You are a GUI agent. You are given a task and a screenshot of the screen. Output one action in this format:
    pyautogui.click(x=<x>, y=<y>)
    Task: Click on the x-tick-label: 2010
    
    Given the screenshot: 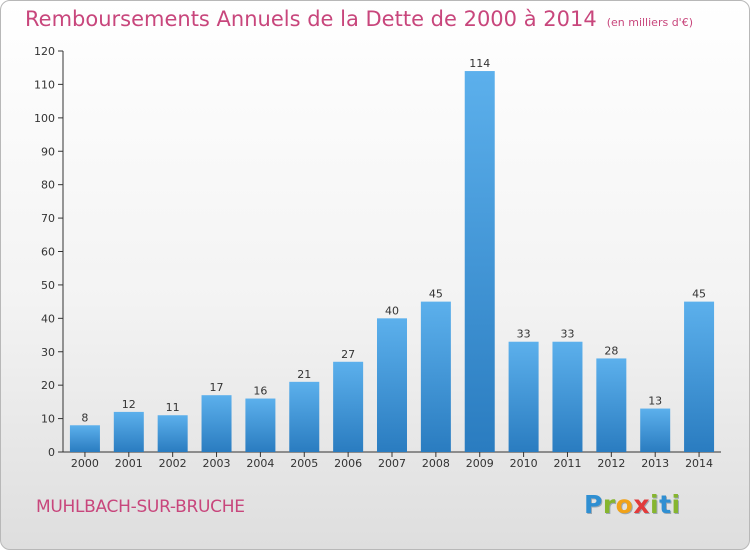 What is the action you would take?
    pyautogui.click(x=524, y=463)
    